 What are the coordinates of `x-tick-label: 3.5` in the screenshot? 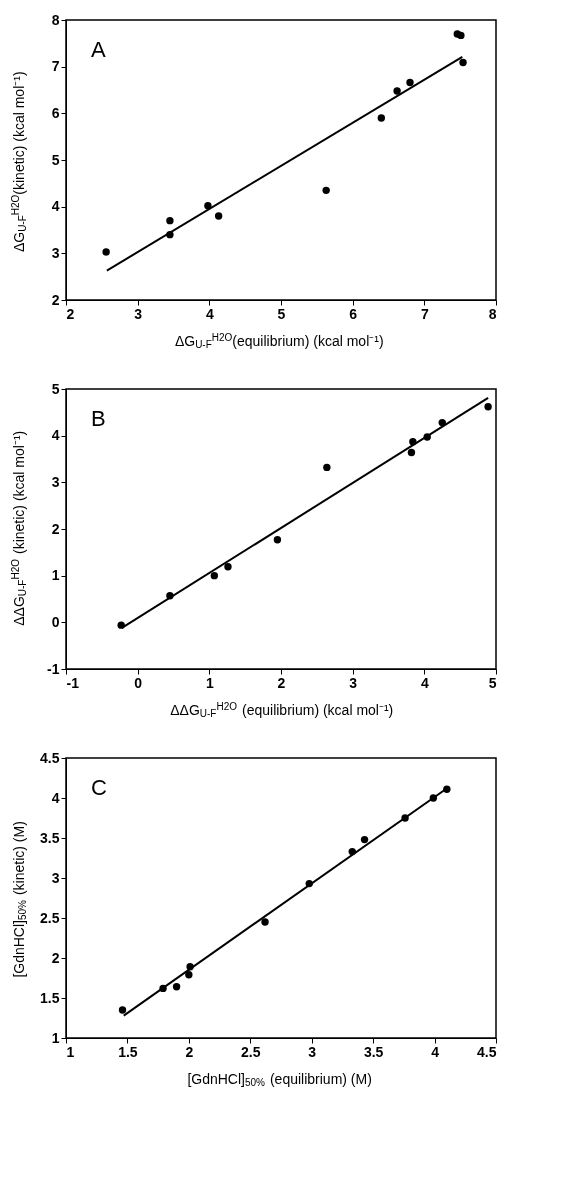 It's located at (373, 1051).